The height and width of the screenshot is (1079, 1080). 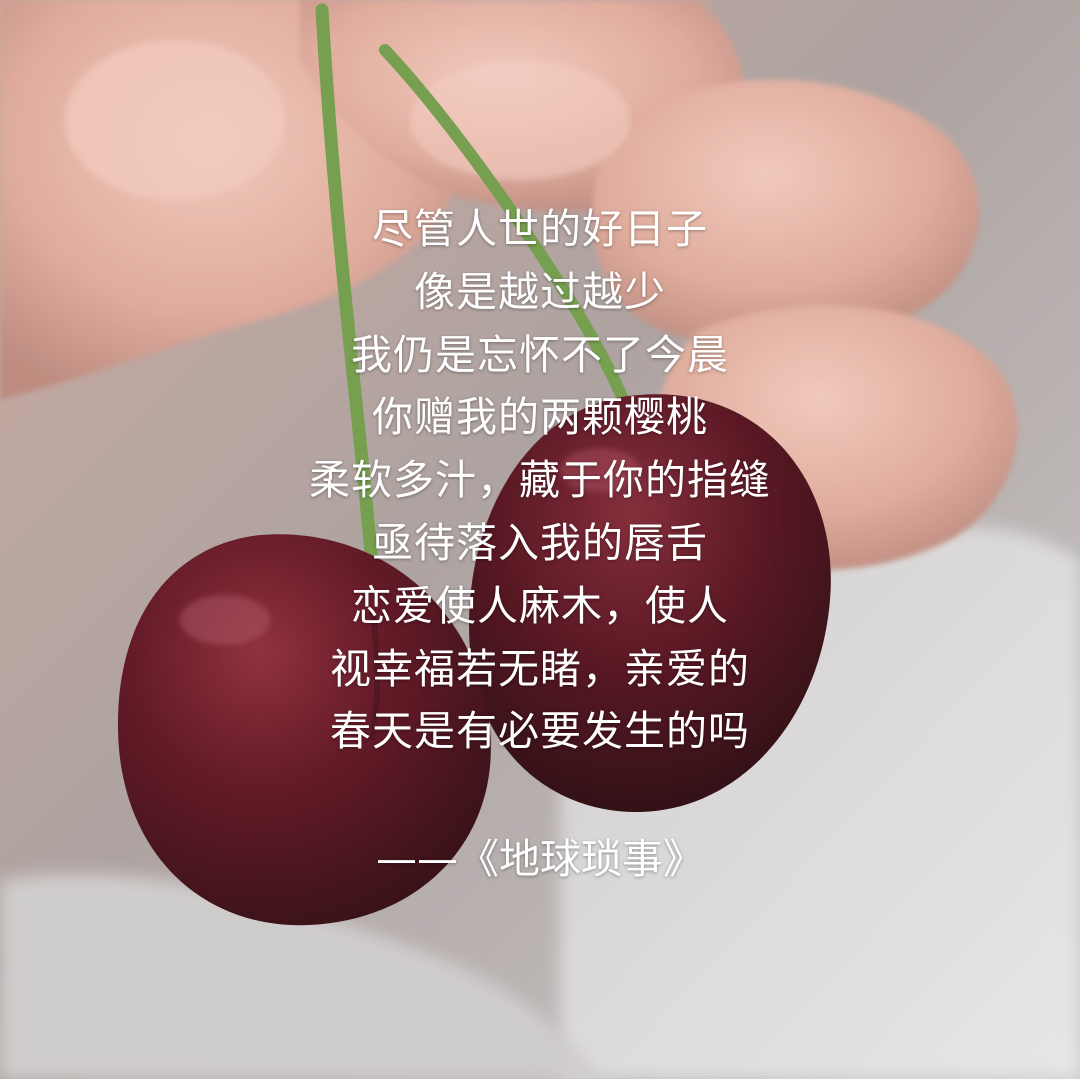 What do you see at coordinates (304, 730) in the screenshot?
I see `cherry-left` at bounding box center [304, 730].